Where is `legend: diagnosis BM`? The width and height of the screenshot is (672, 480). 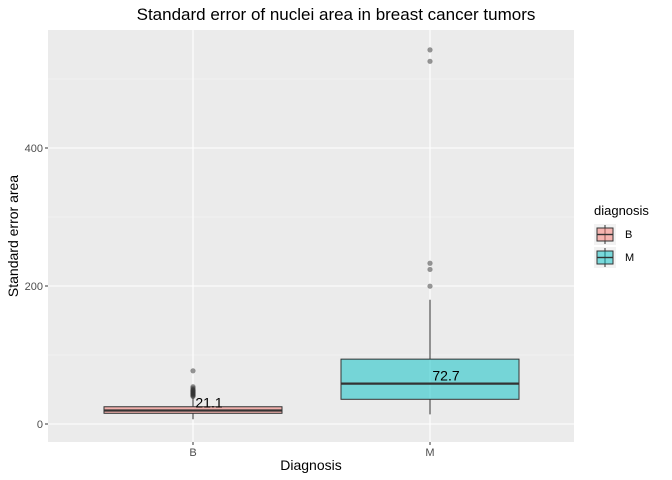
legend: diagnosis BM is located at coordinates (621, 235).